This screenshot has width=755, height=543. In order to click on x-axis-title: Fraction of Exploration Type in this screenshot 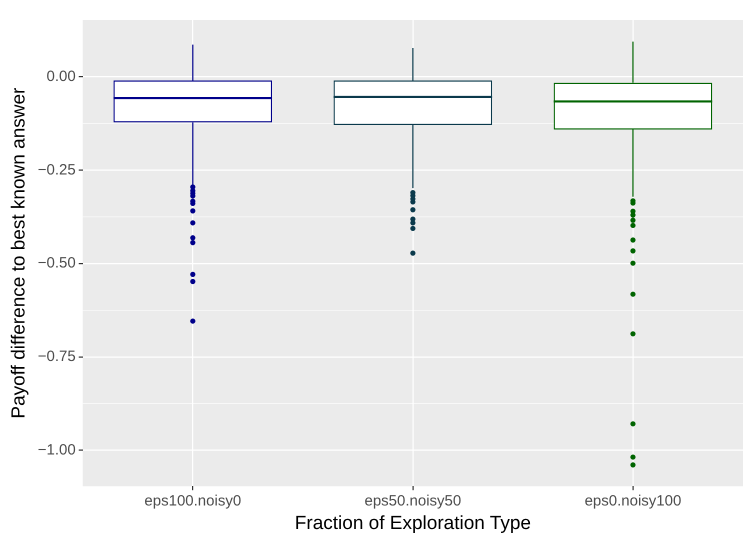, I will do `click(412, 523)`.